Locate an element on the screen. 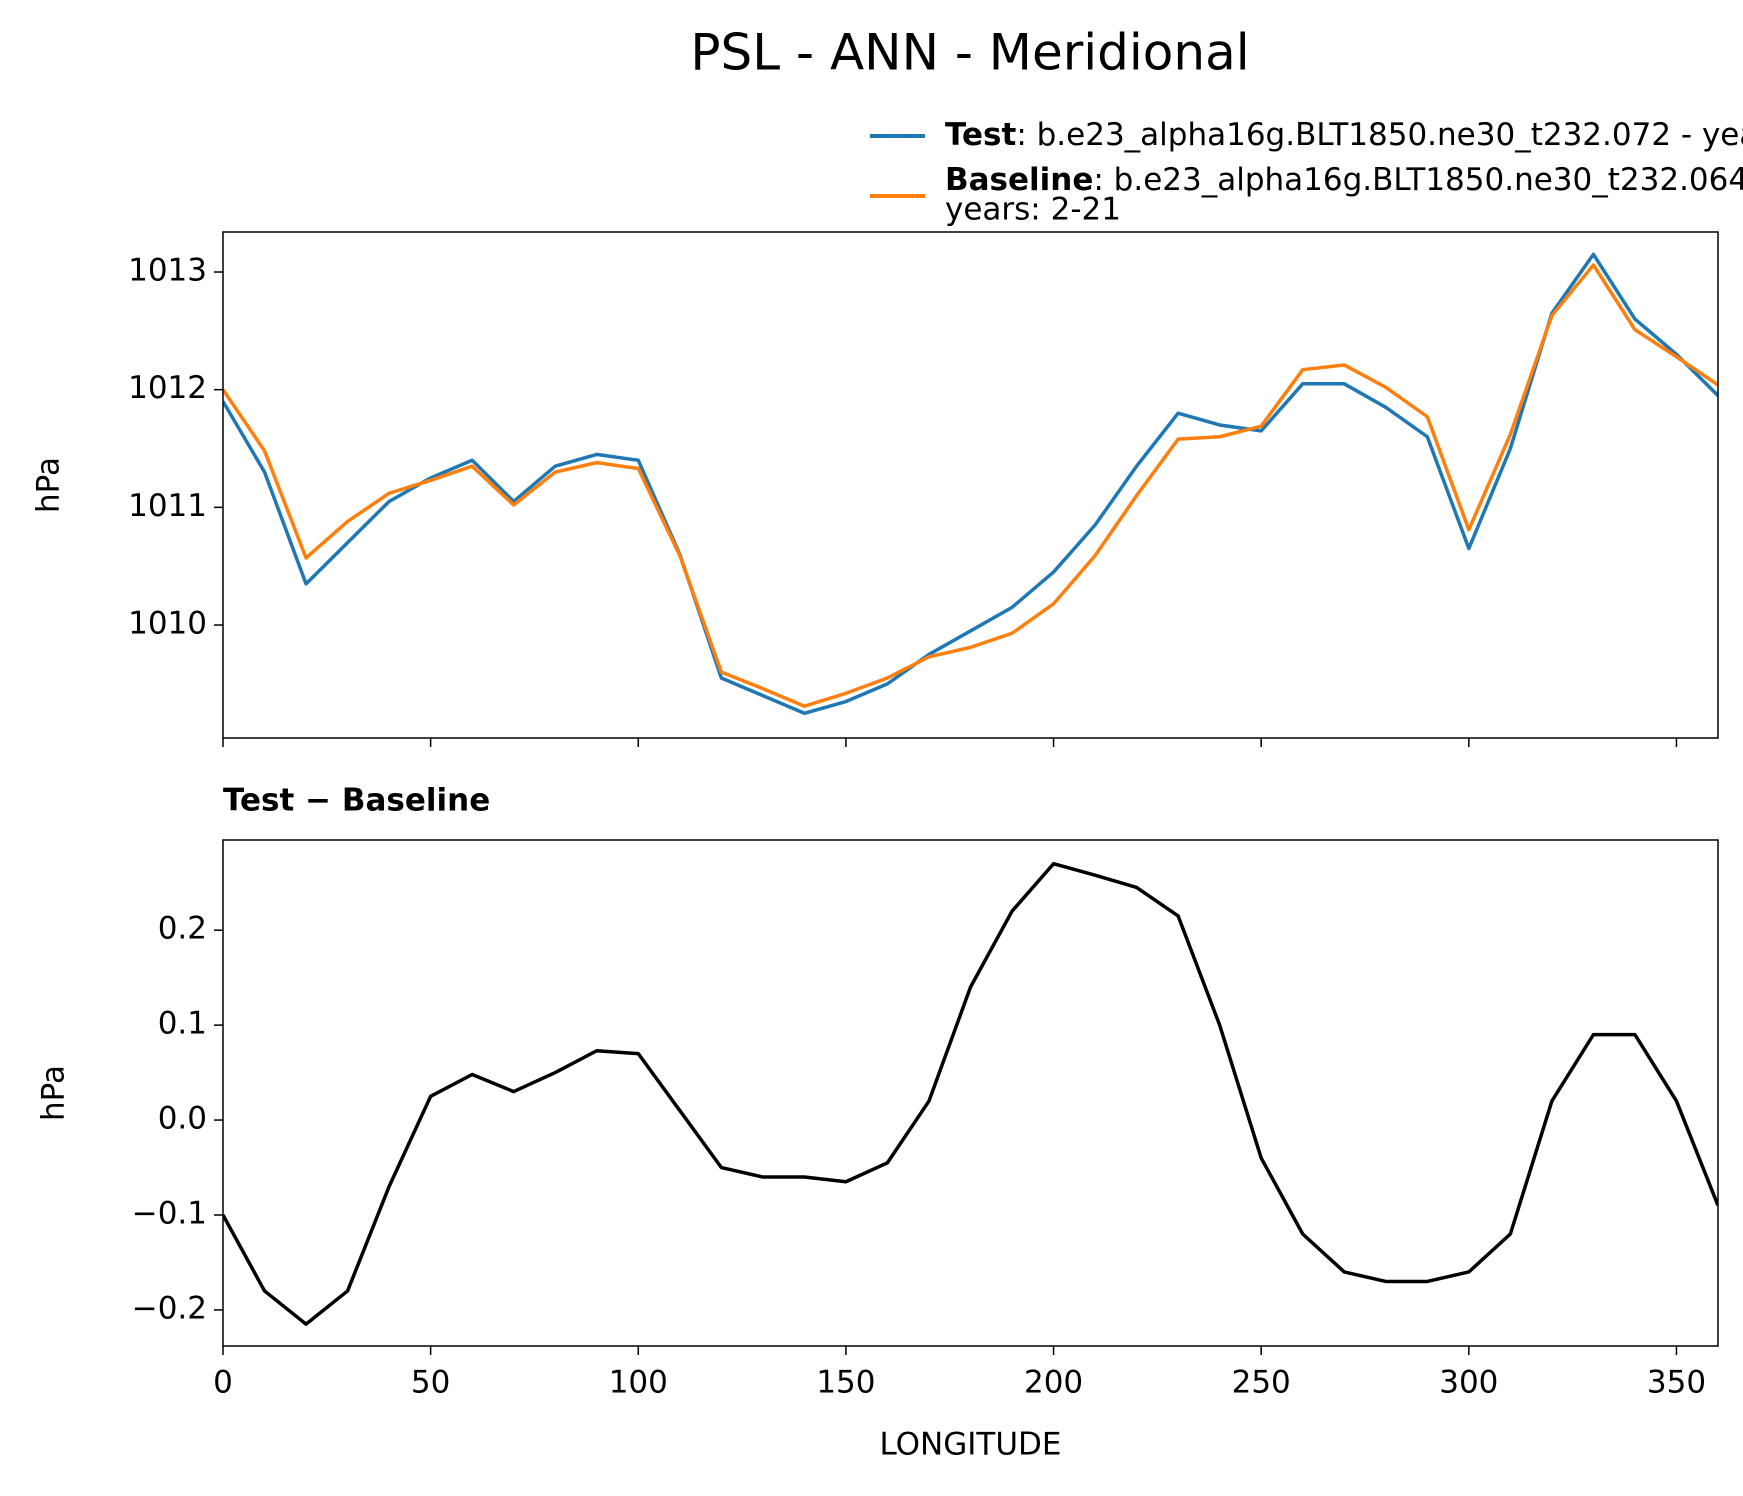  y-tick-label: 1012 is located at coordinates (167, 388).